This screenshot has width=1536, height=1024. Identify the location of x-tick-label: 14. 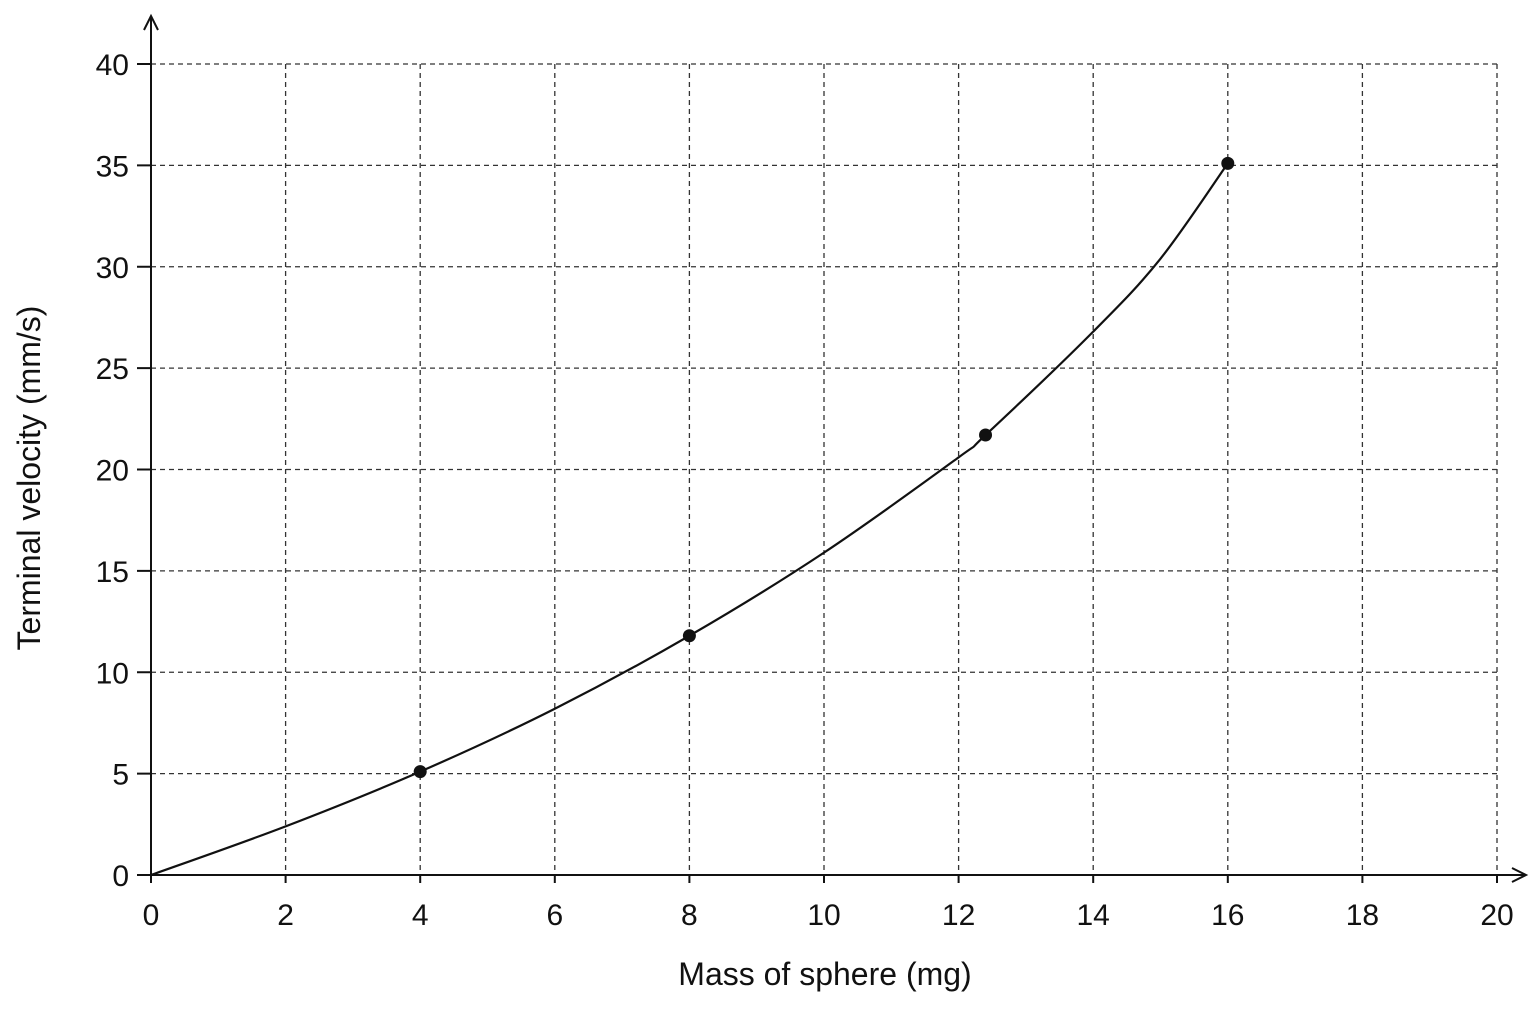
(1093, 915).